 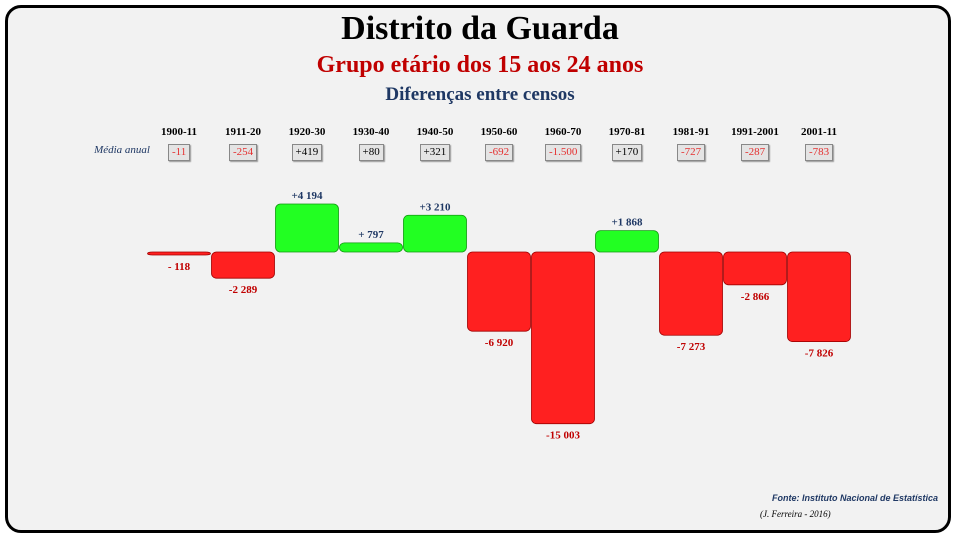 I want to click on annual-average-value: +419, so click(x=307, y=152).